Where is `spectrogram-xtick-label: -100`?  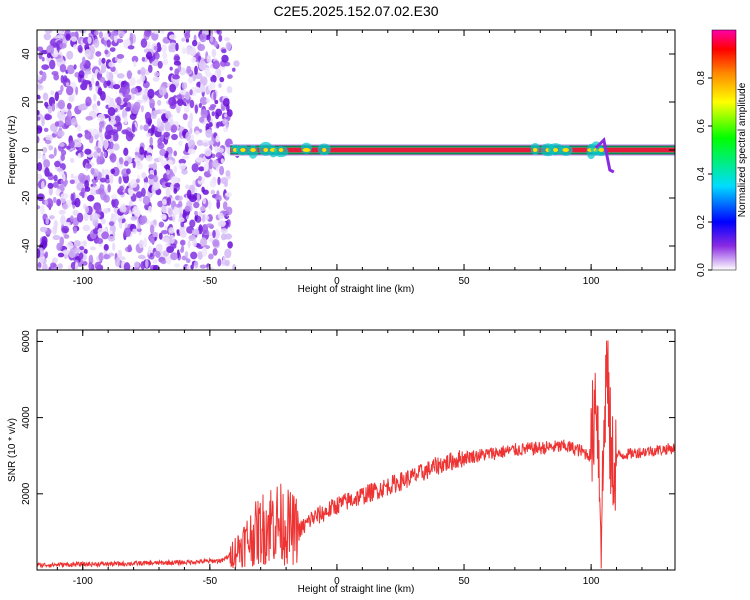
spectrogram-xtick-label: -100 is located at coordinates (83, 281).